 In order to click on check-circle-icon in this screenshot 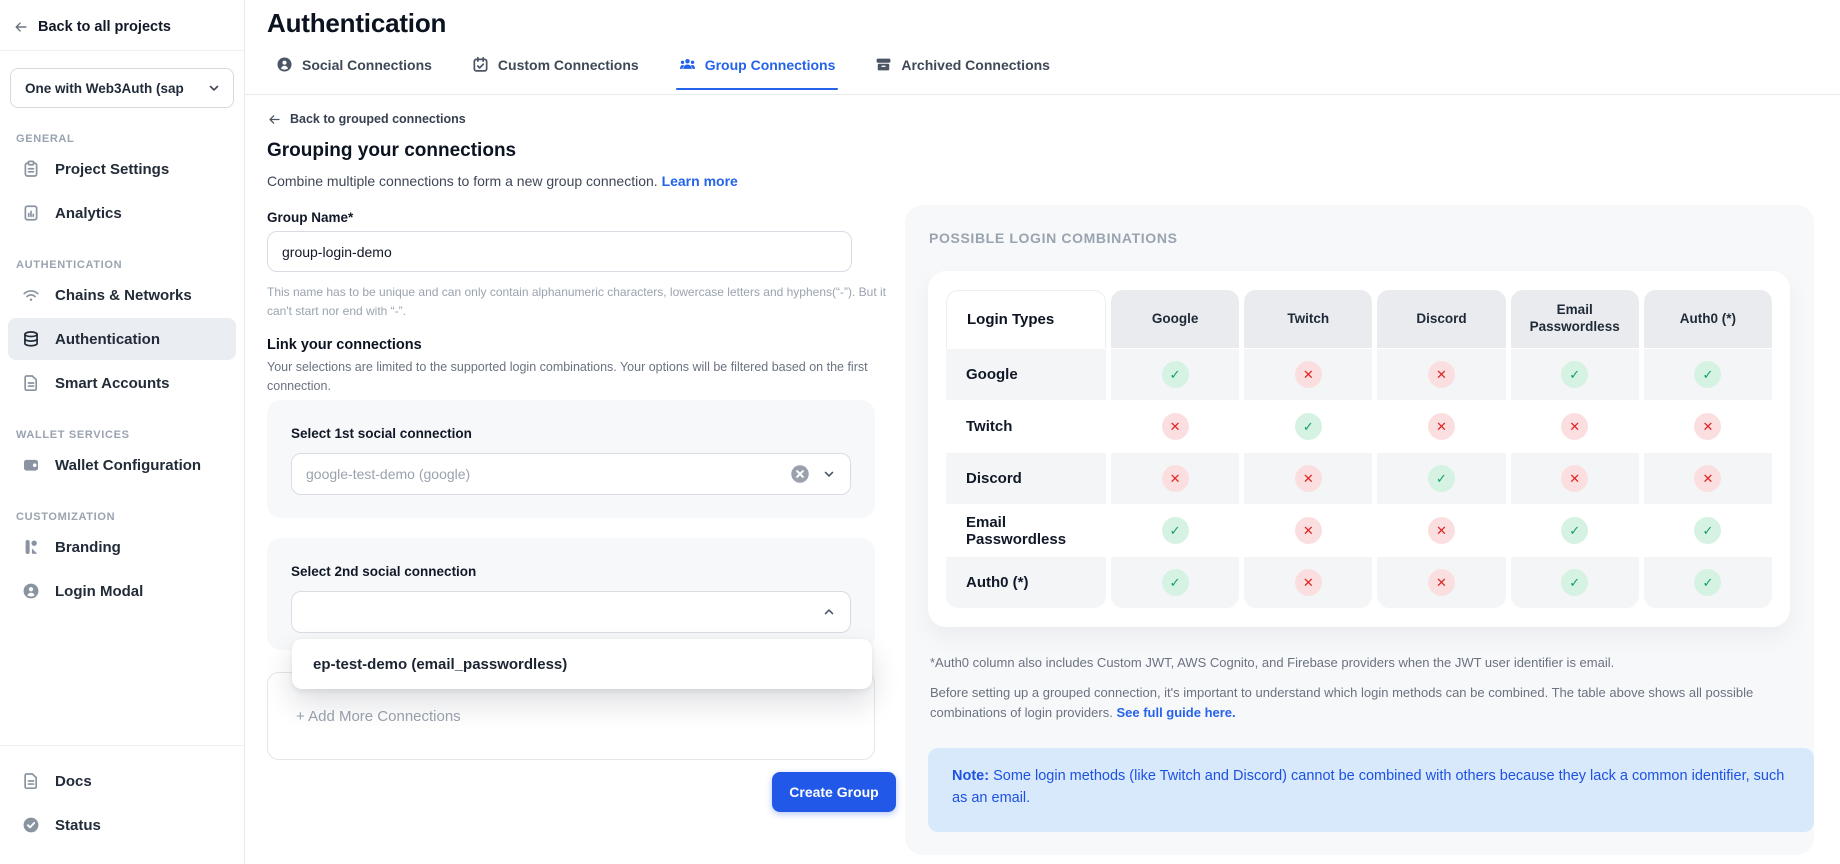, I will do `click(31, 825)`.